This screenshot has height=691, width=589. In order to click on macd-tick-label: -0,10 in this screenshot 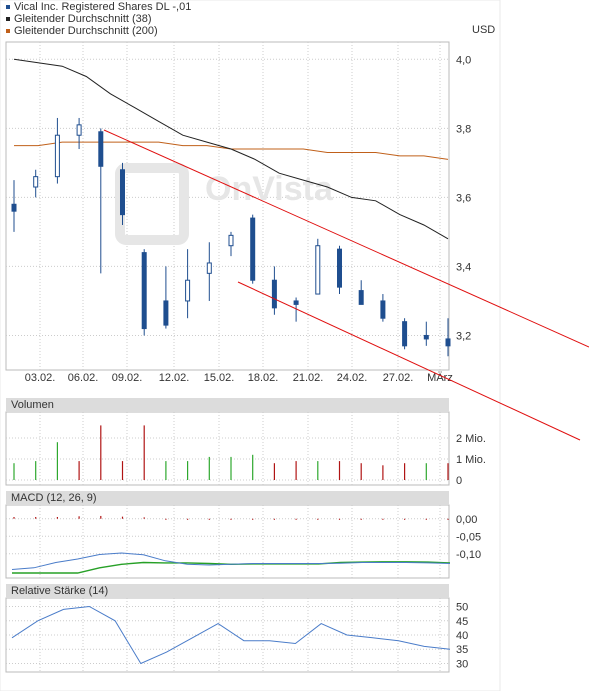, I will do `click(468, 555)`.